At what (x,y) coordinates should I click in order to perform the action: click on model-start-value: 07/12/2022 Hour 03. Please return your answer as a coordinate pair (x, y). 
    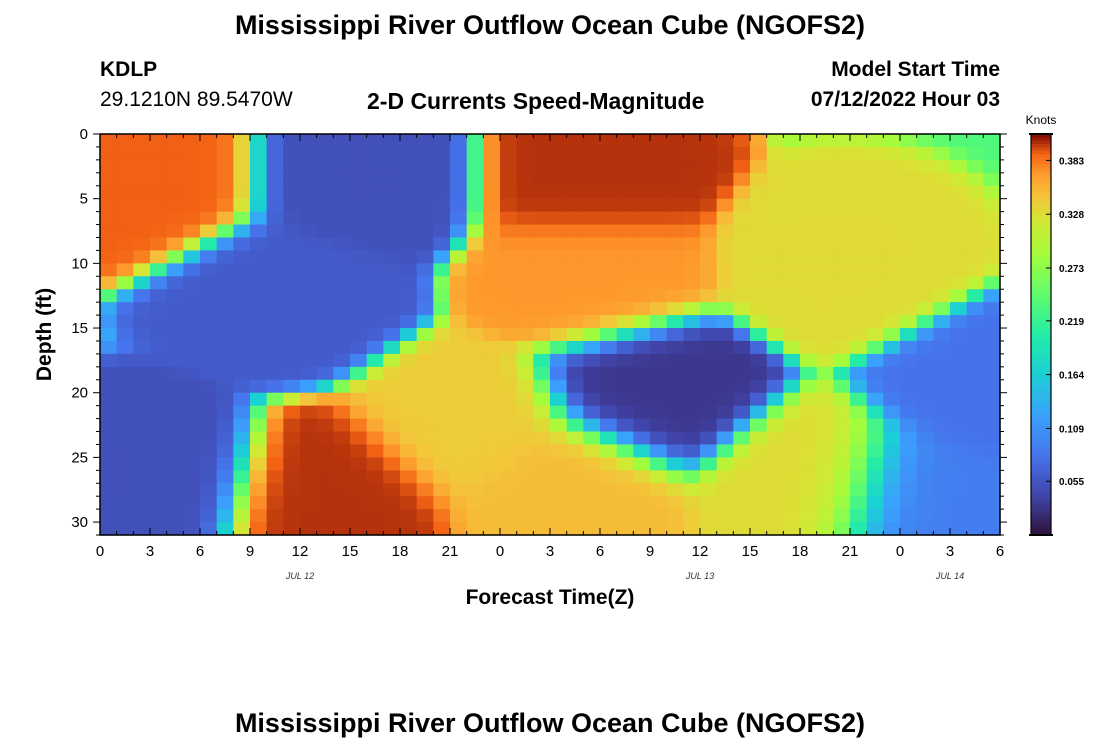
    Looking at the image, I should click on (905, 99).